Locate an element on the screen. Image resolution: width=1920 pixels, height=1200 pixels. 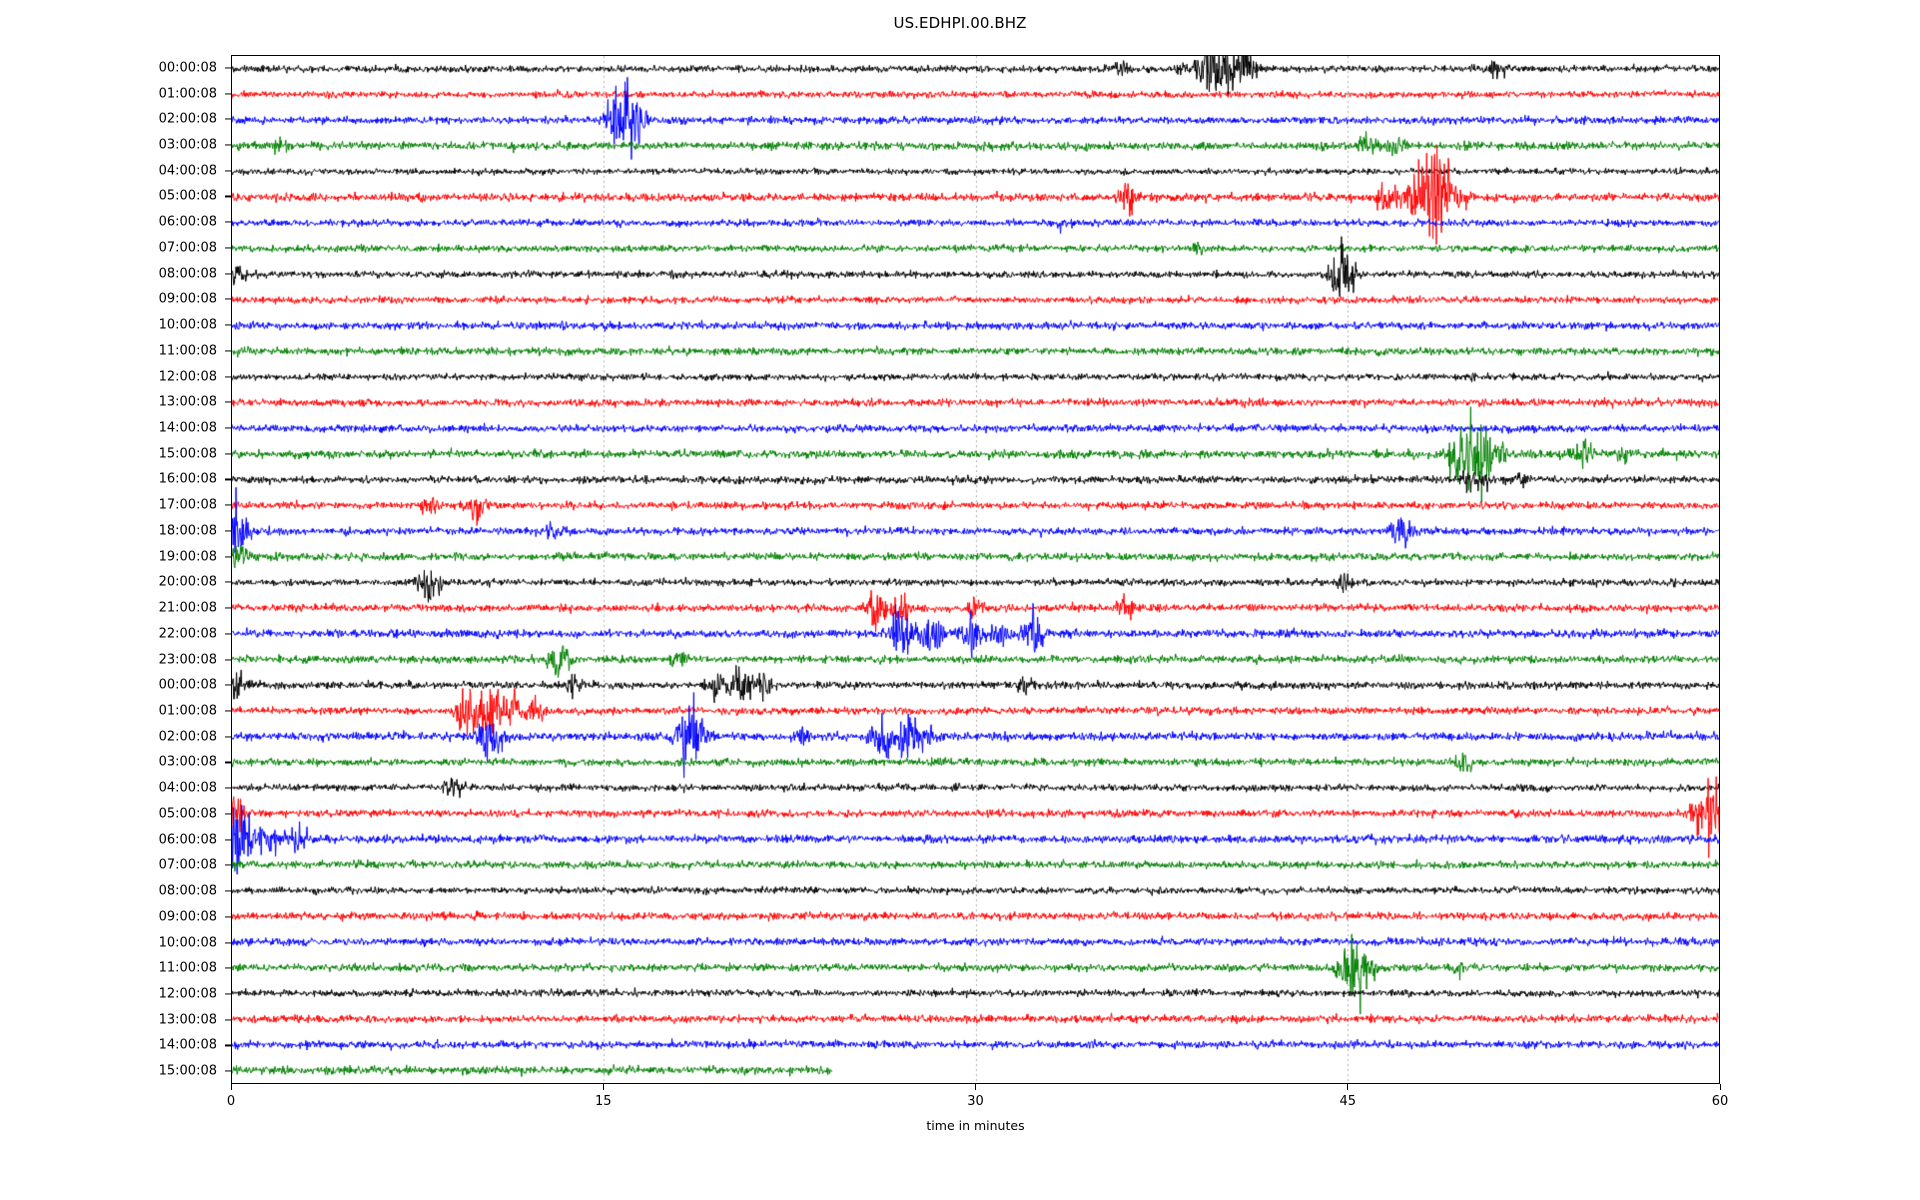
y-axis-tick-label: 22:00:08 is located at coordinates (187, 634).